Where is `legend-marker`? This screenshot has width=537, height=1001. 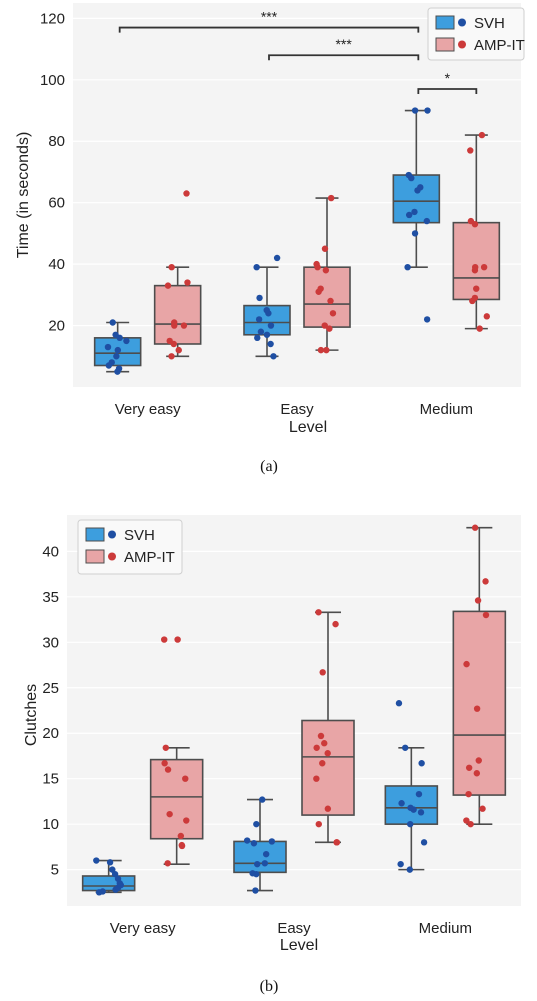 legend-marker is located at coordinates (112, 556).